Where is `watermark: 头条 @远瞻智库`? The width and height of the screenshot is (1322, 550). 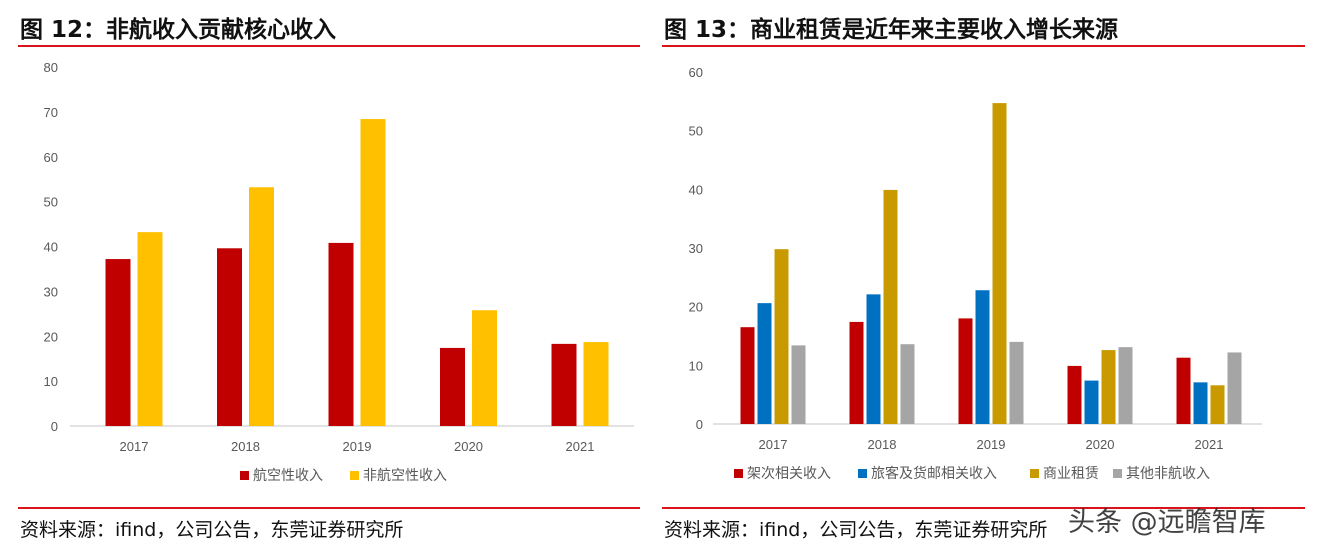
watermark: 头条 @远瞻智库 is located at coordinates (1167, 522).